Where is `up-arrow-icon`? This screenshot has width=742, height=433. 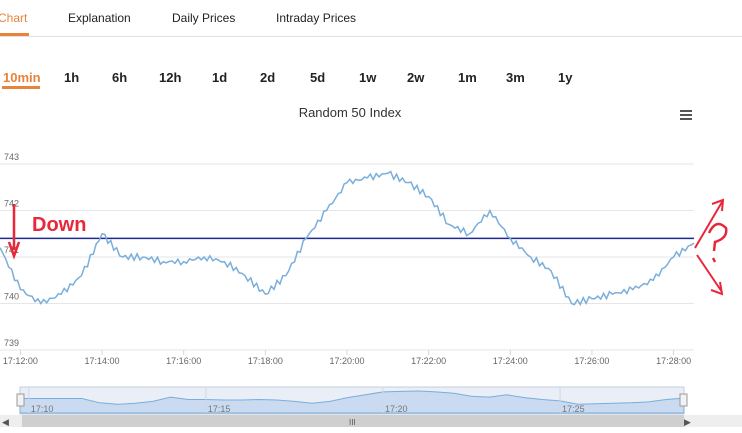 up-arrow-icon is located at coordinates (709, 223).